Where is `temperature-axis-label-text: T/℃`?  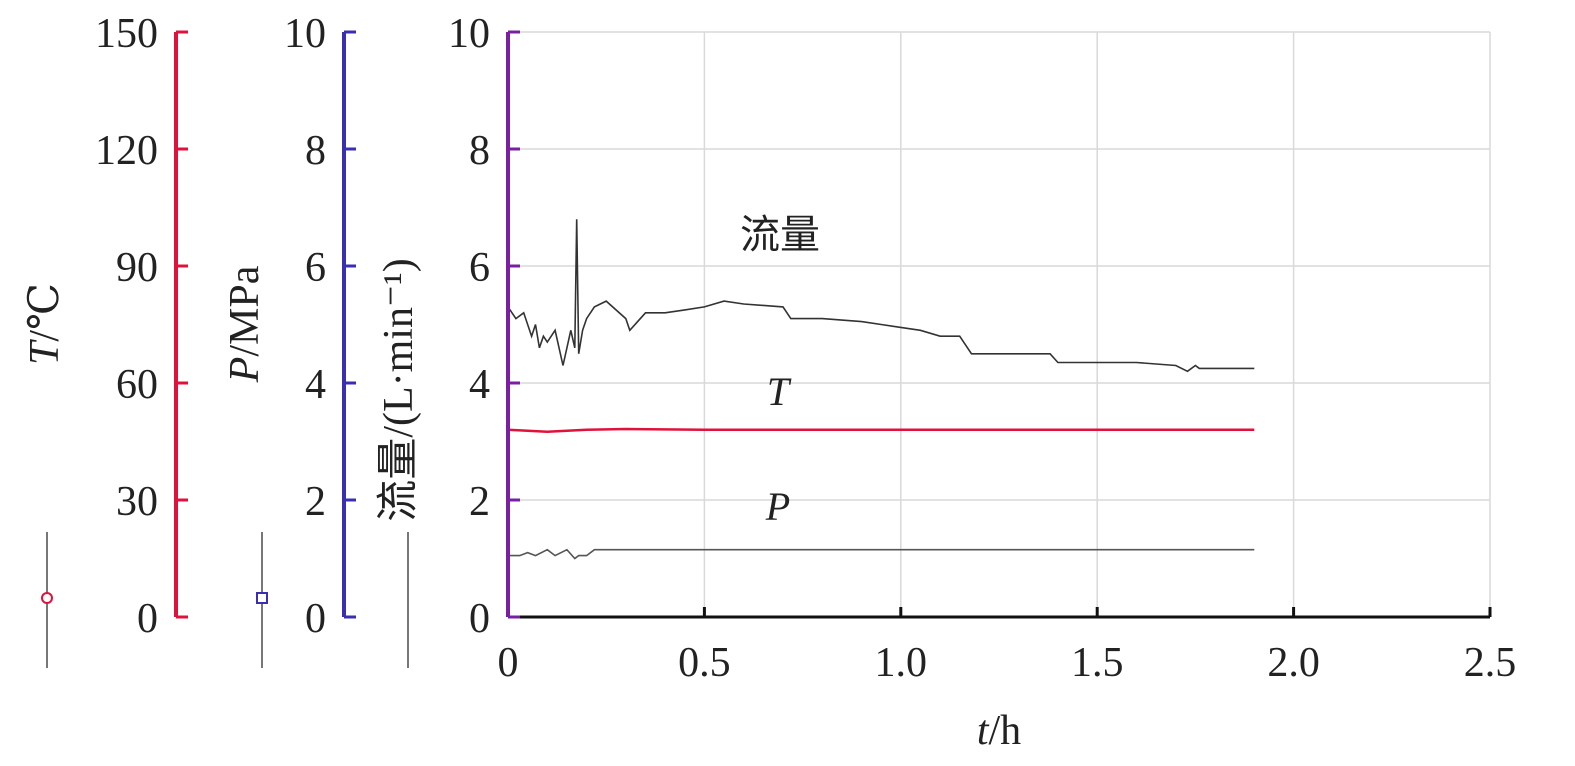
temperature-axis-label-text: T/℃ is located at coordinates (45, 324).